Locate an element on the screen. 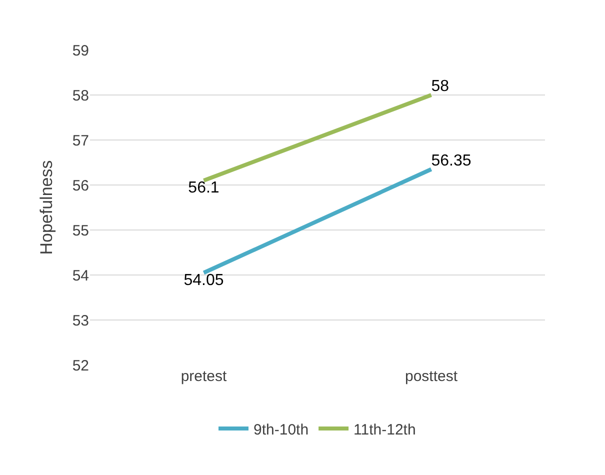 Image resolution: width=605 pixels, height=475 pixels. y-tick-label: 54 is located at coordinates (80, 275).